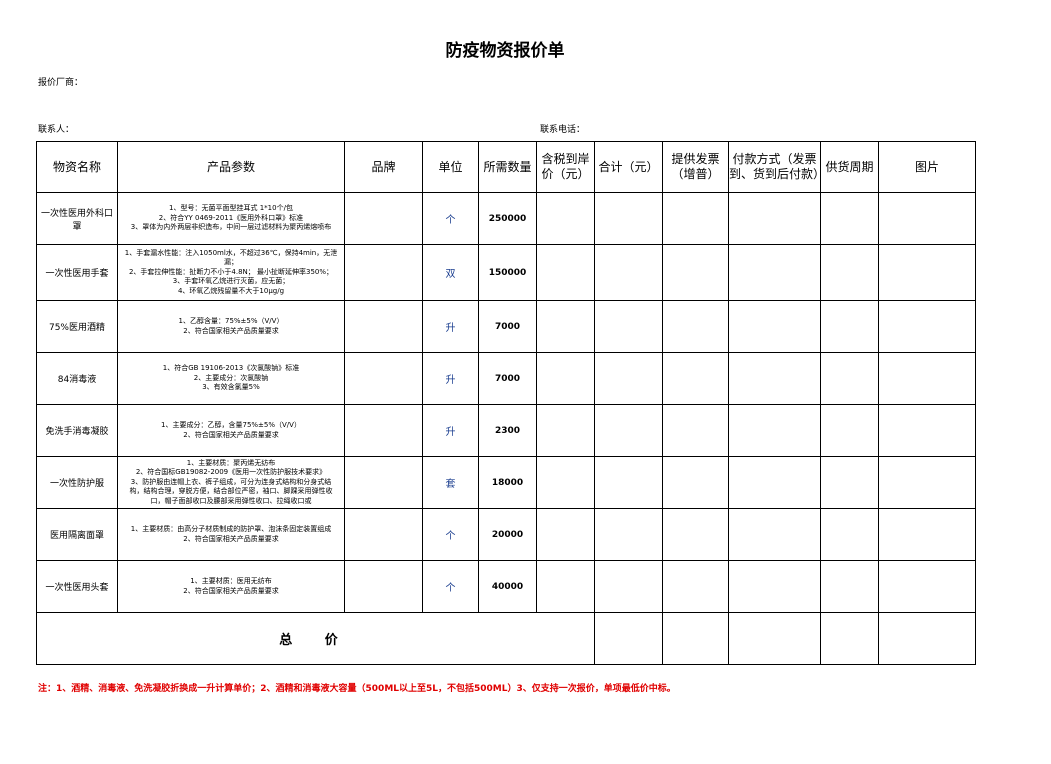  Describe the element at coordinates (231, 387) in the screenshot. I see `param-line: 3、有效含氯量5%` at that location.